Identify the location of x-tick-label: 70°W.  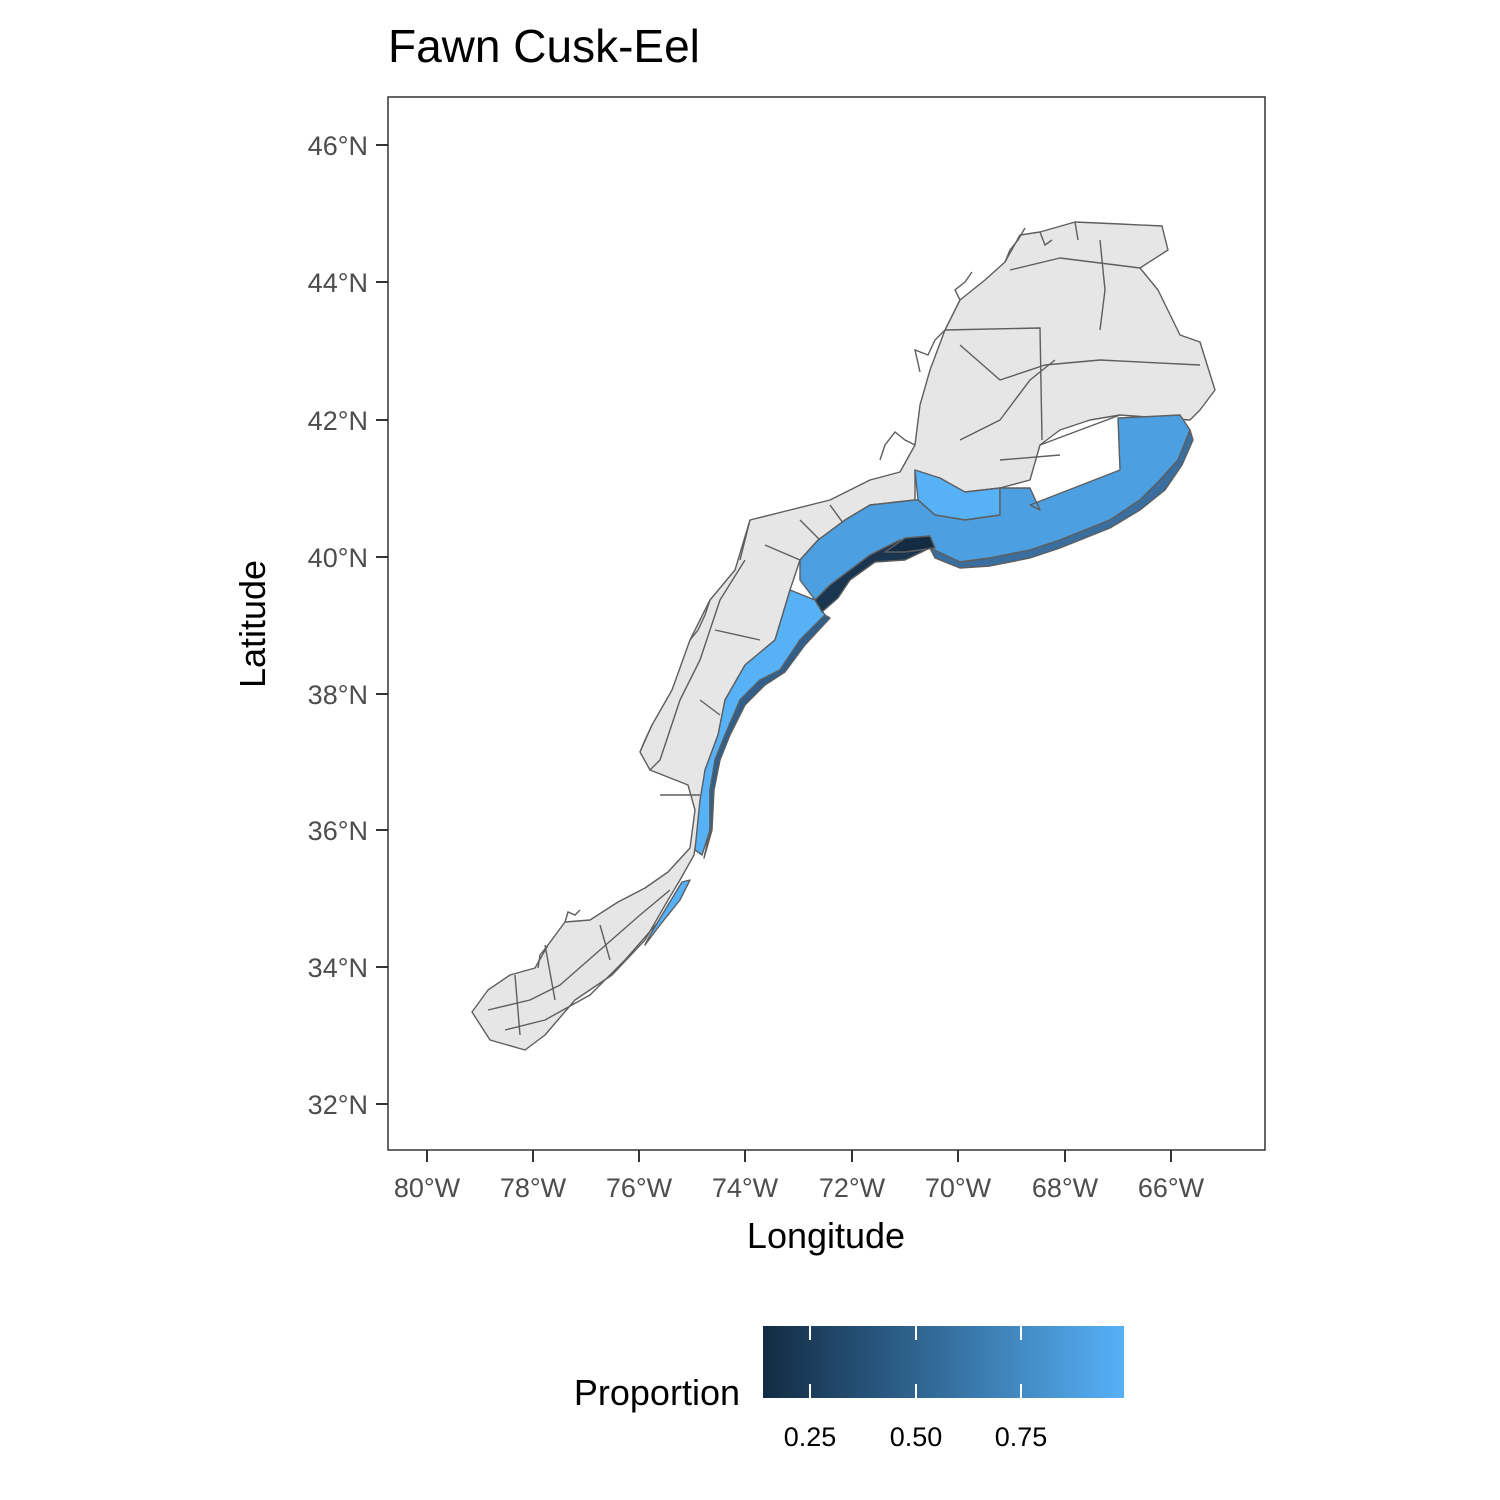
(958, 1188).